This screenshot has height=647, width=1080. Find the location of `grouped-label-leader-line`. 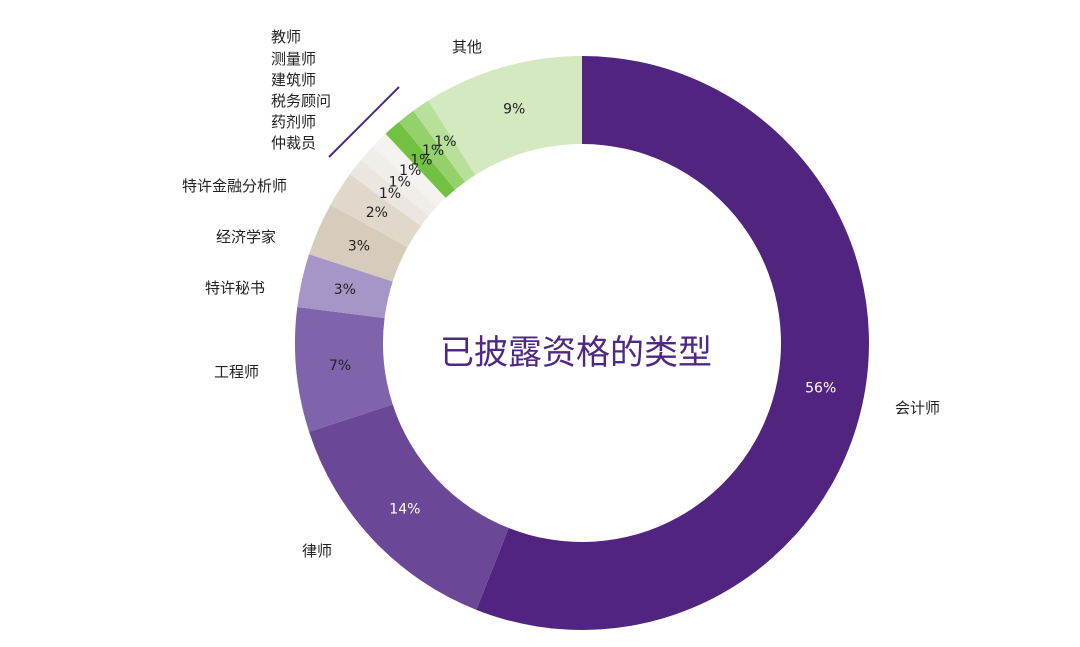

grouped-label-leader-line is located at coordinates (364, 122).